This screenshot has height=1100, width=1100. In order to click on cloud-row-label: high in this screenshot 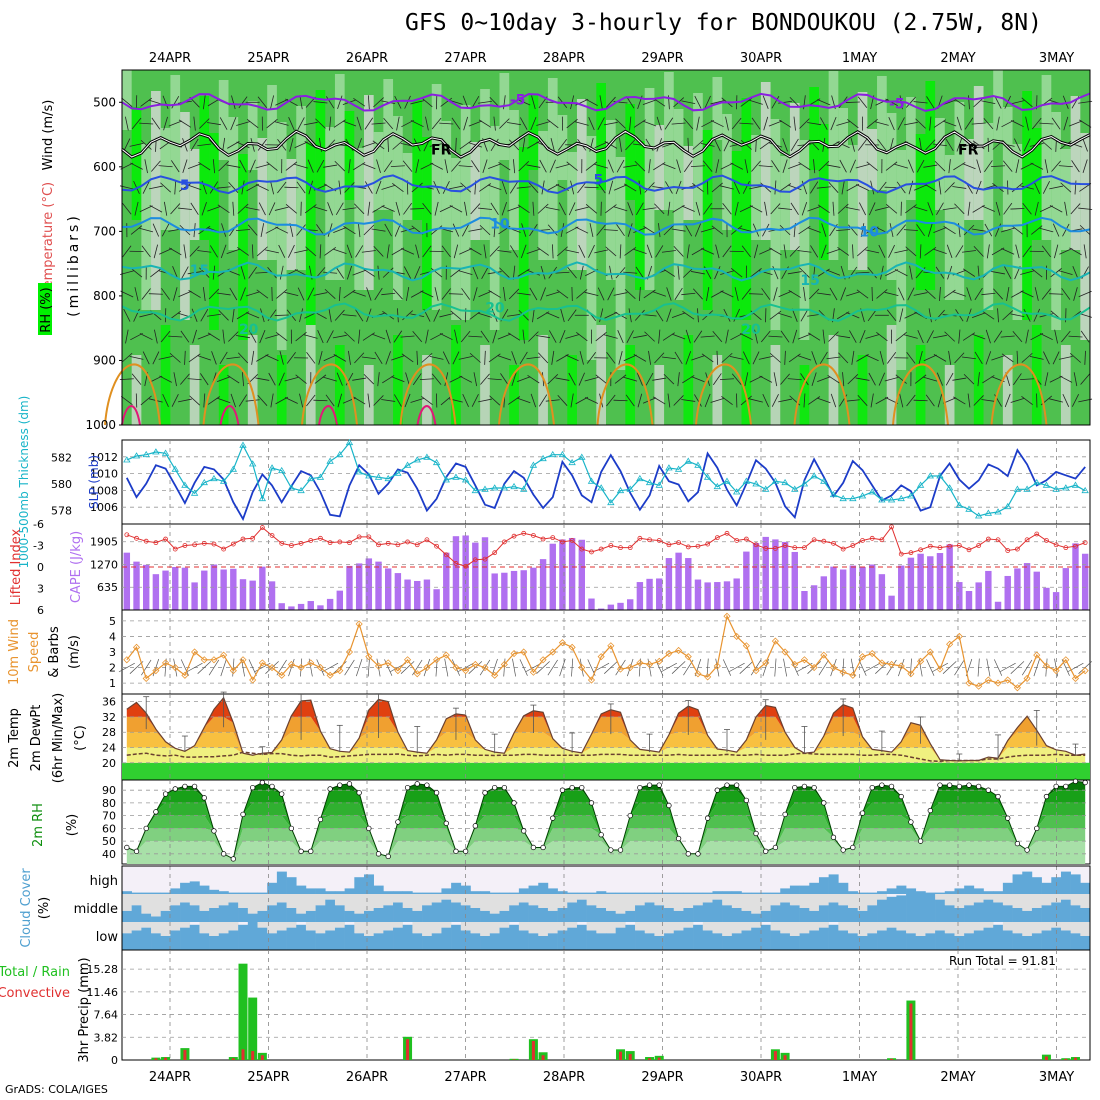, I will do `click(104, 881)`.